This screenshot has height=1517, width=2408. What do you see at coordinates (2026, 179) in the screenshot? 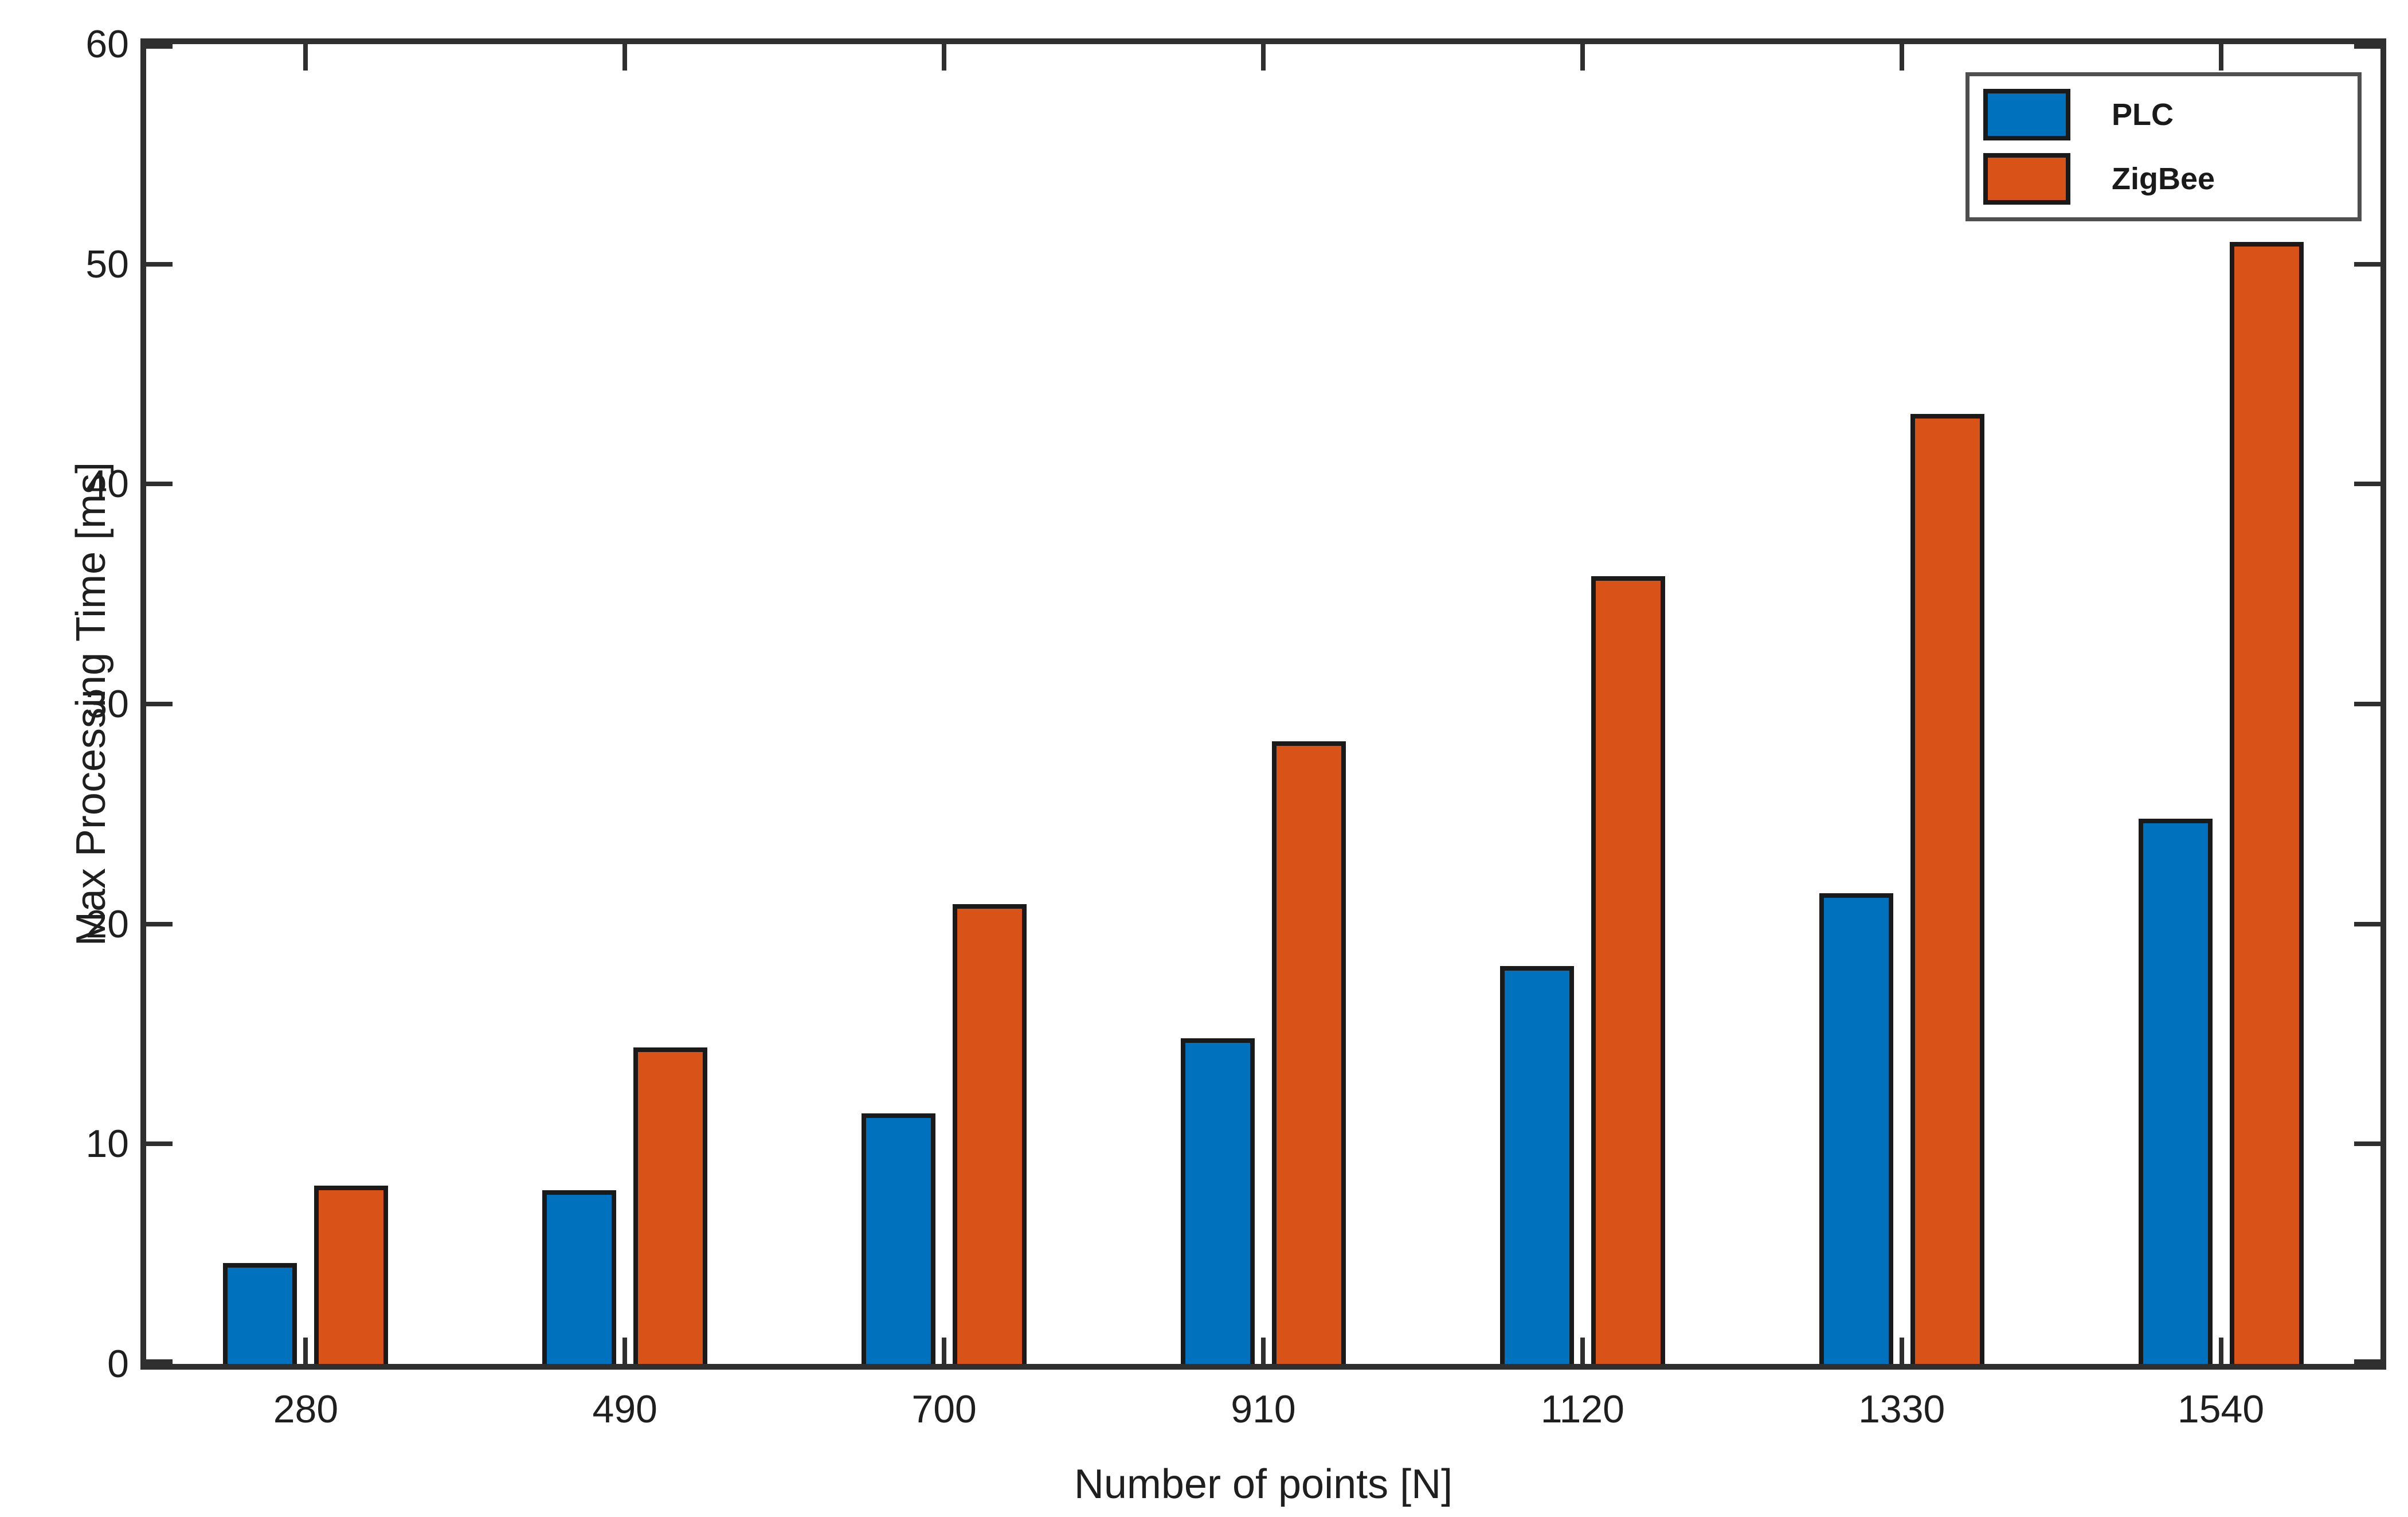
I see `legend-swatch-zigbee` at bounding box center [2026, 179].